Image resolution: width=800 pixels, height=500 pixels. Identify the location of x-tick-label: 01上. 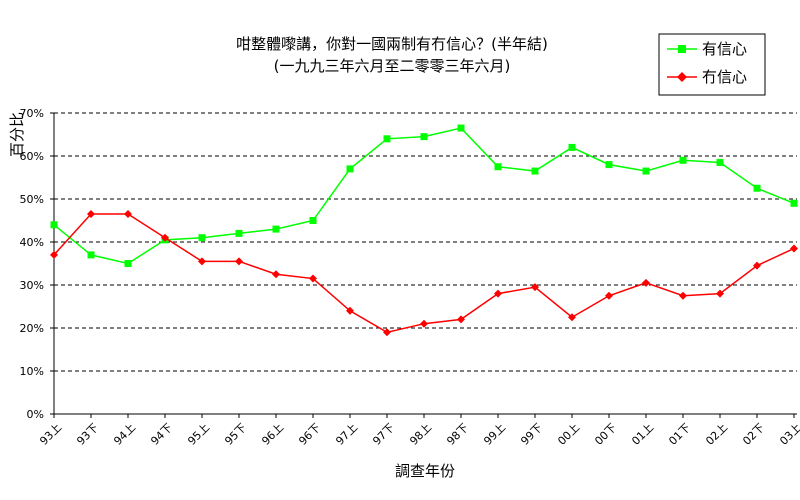
(642, 434).